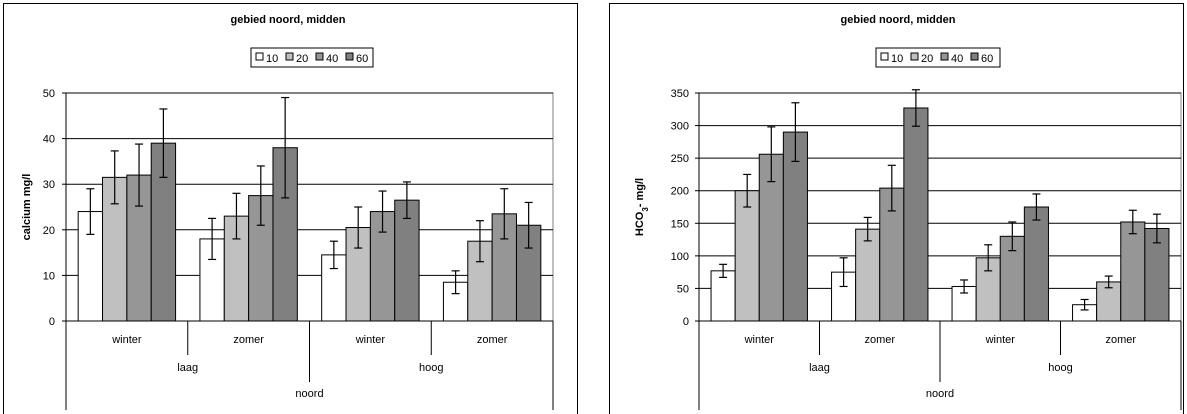 This screenshot has height=414, width=1187. What do you see at coordinates (49, 231) in the screenshot?
I see `y-tick-label: 20` at bounding box center [49, 231].